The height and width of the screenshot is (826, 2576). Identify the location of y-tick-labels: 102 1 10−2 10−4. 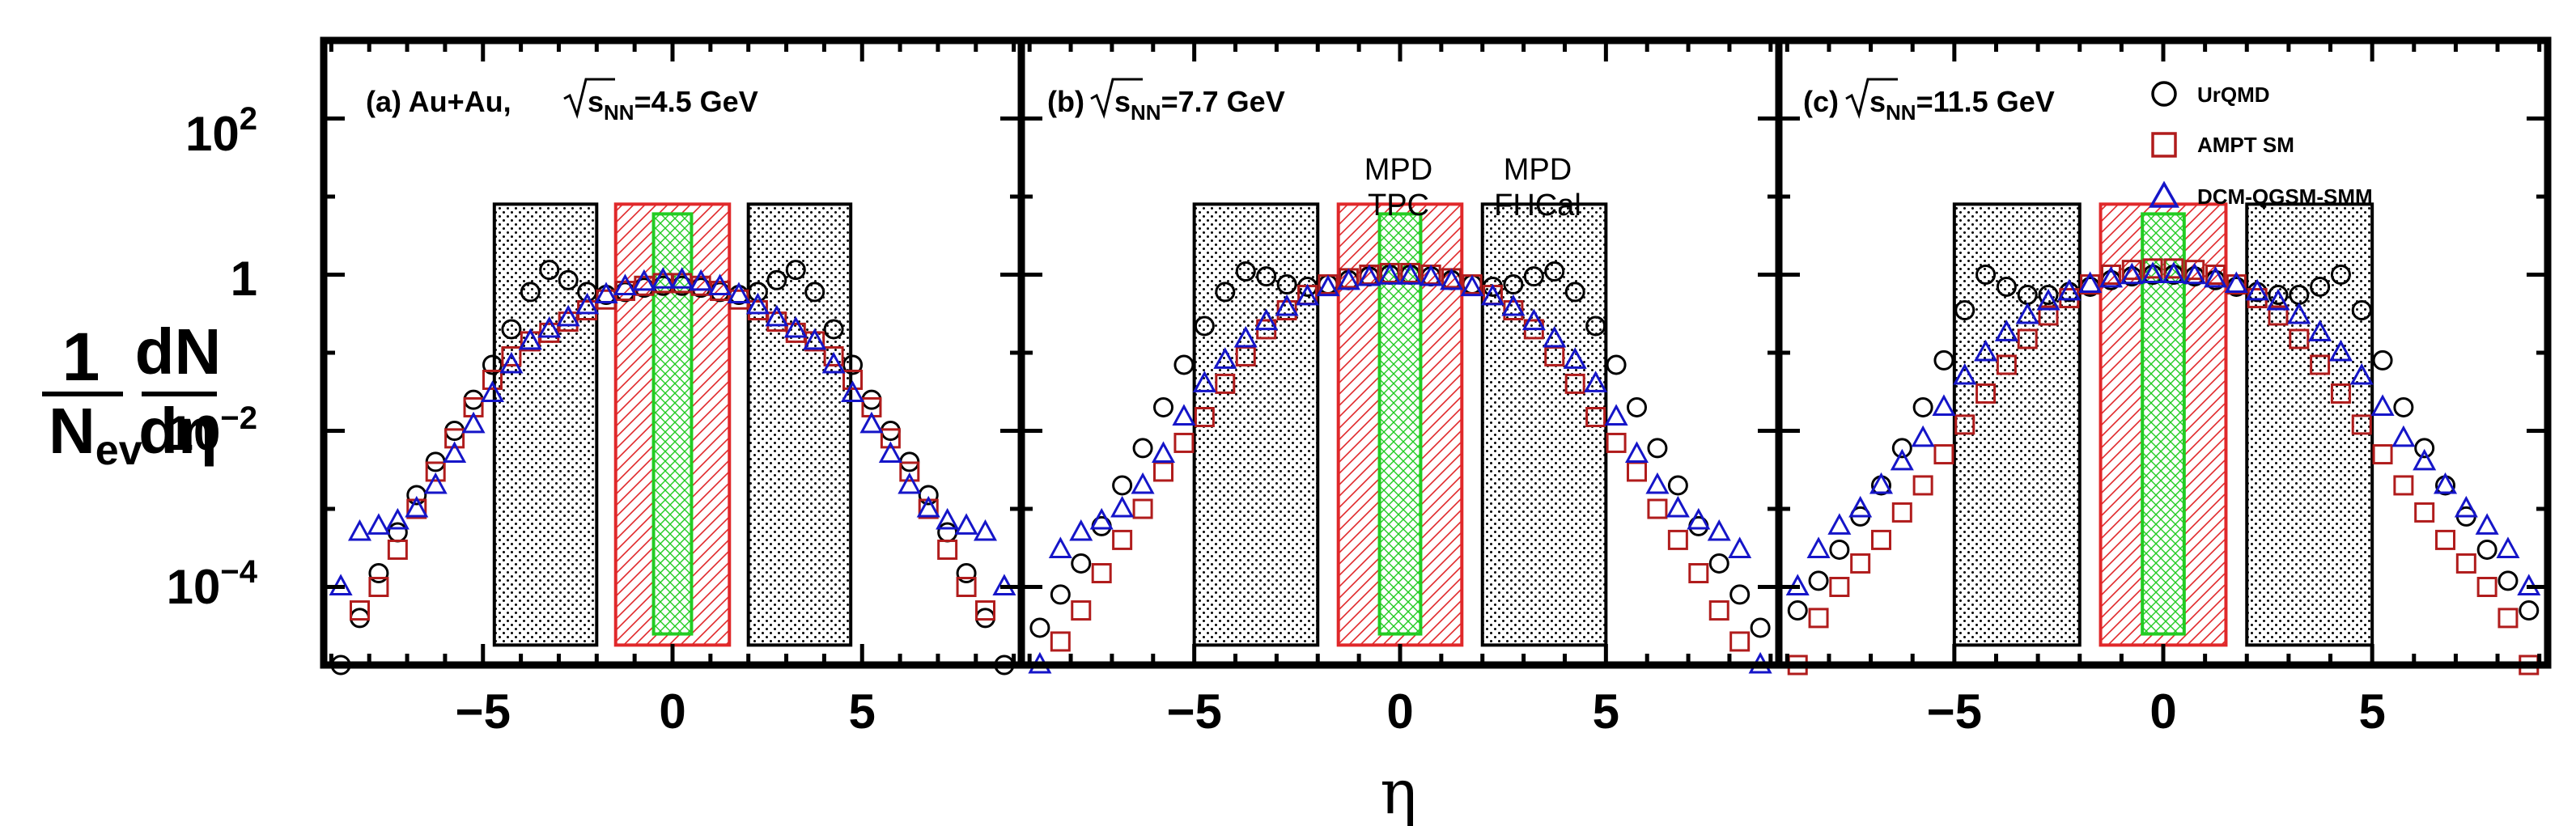
(212, 357).